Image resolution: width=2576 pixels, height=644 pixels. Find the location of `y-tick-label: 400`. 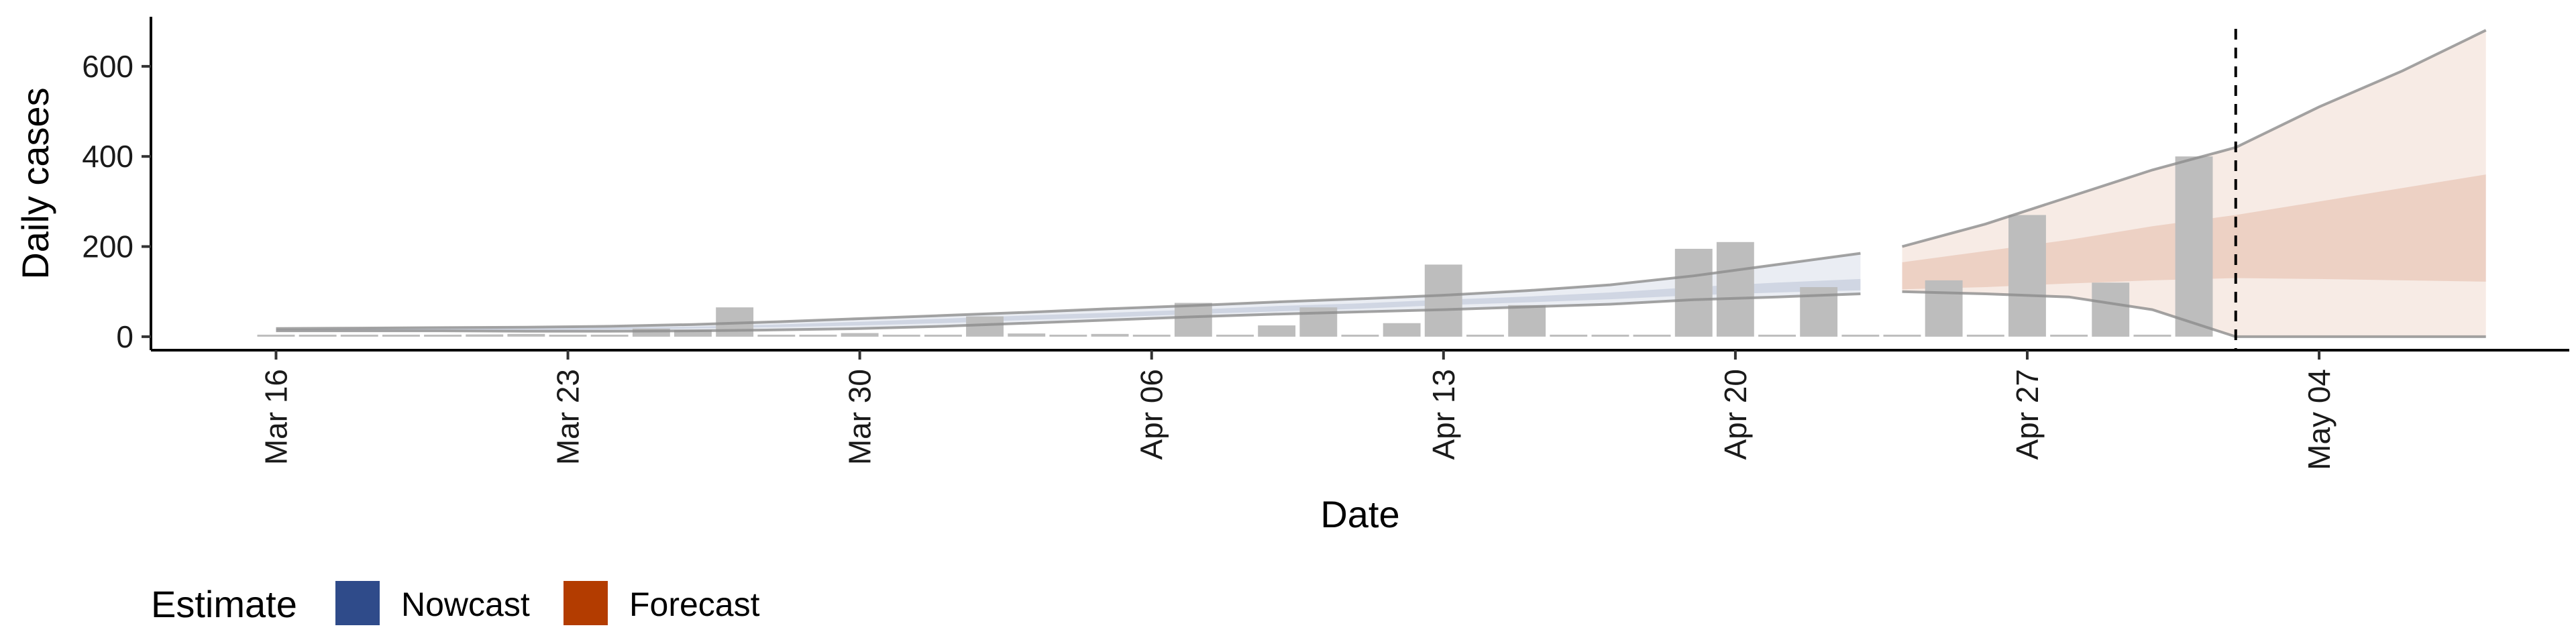

y-tick-label: 400 is located at coordinates (107, 156).